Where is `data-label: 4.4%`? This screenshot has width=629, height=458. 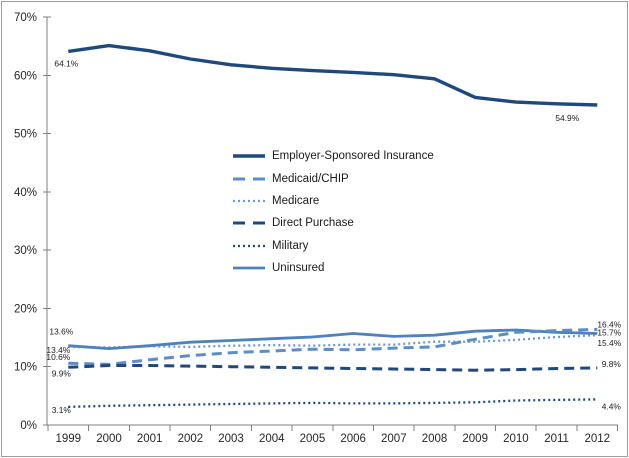
data-label: 4.4% is located at coordinates (612, 406).